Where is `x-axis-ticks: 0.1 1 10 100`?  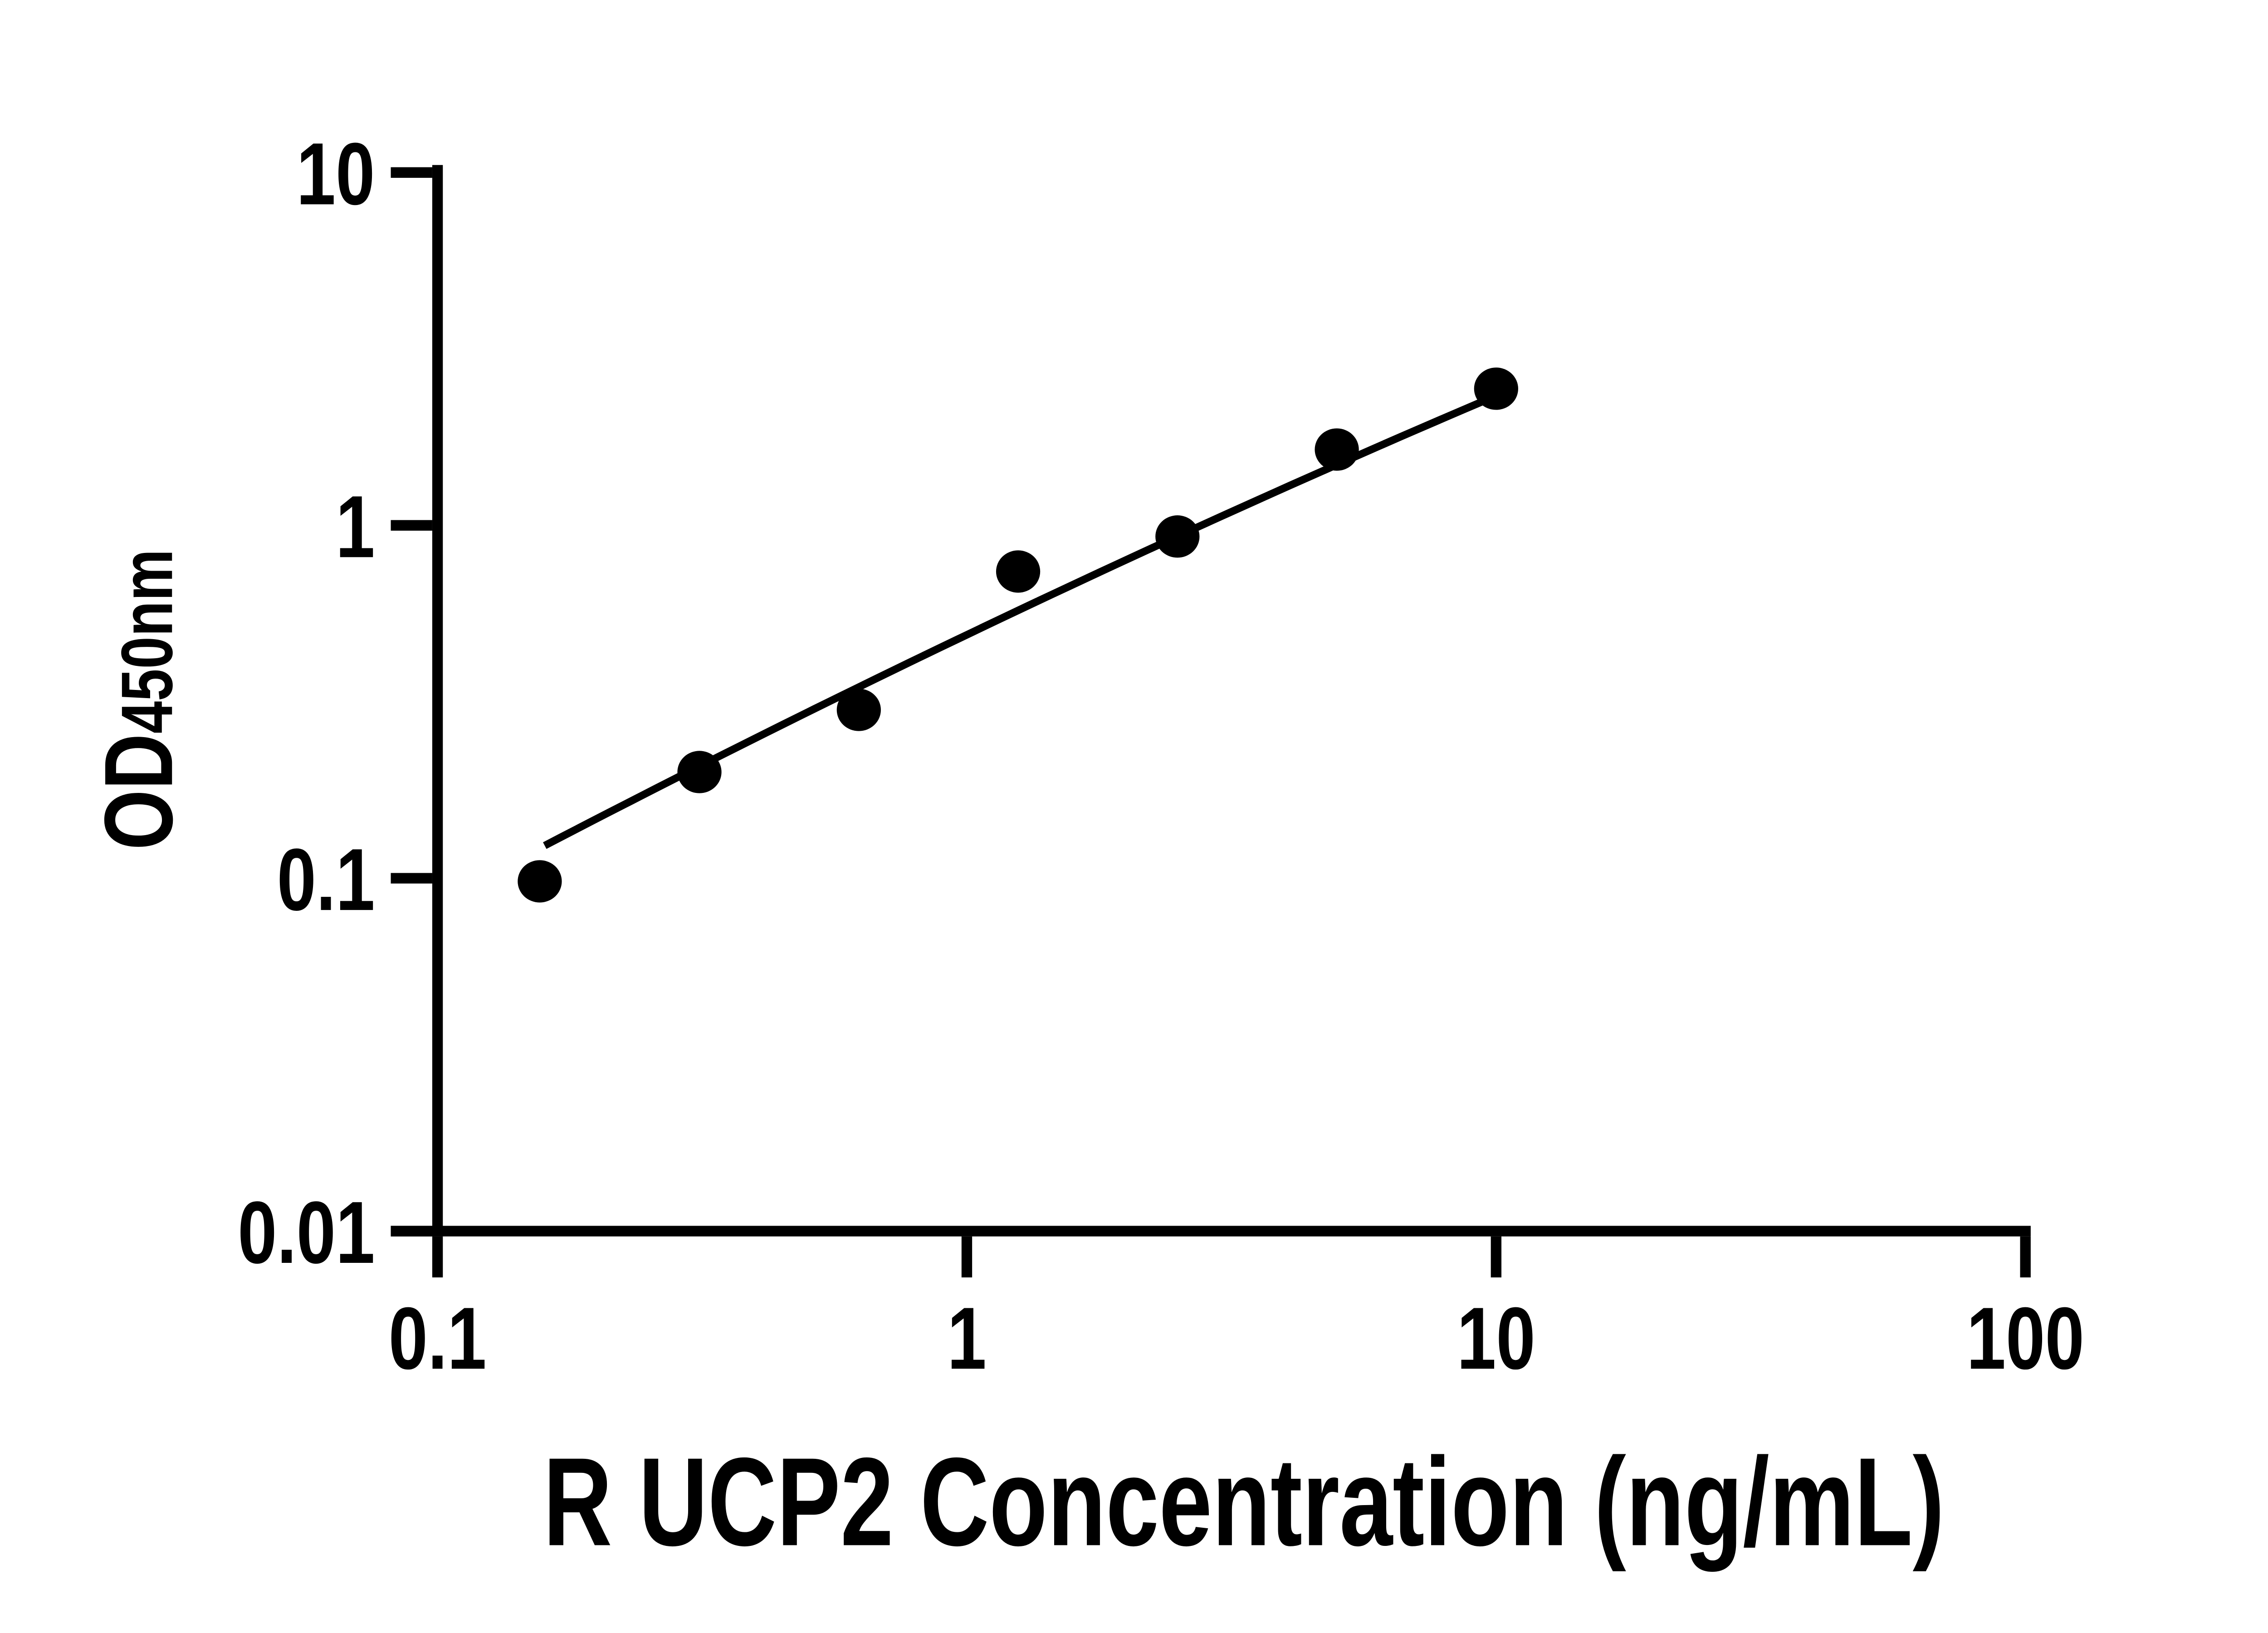
x-axis-ticks: 0.1 1 10 100 is located at coordinates (1237, 1312).